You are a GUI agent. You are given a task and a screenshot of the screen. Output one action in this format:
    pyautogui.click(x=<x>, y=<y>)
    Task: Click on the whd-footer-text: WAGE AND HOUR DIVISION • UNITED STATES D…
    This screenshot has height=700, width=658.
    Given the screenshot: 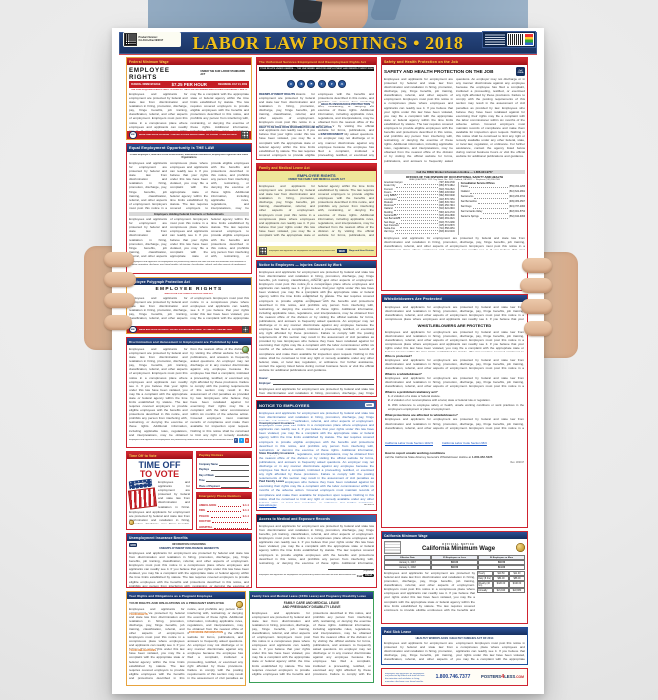 What is the action you would take?
    pyautogui.click(x=187, y=135)
    